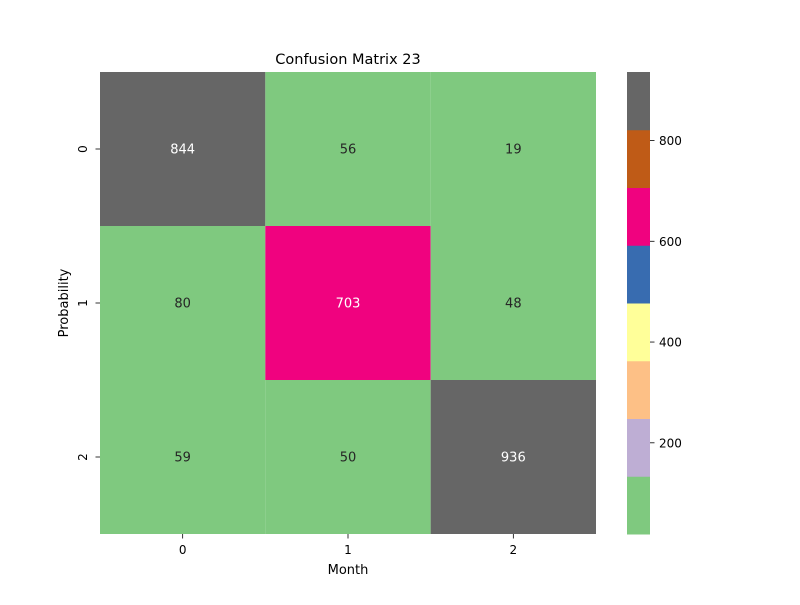 Image resolution: width=800 pixels, height=605 pixels. I want to click on cell-value-r2-c2: 936, so click(513, 458).